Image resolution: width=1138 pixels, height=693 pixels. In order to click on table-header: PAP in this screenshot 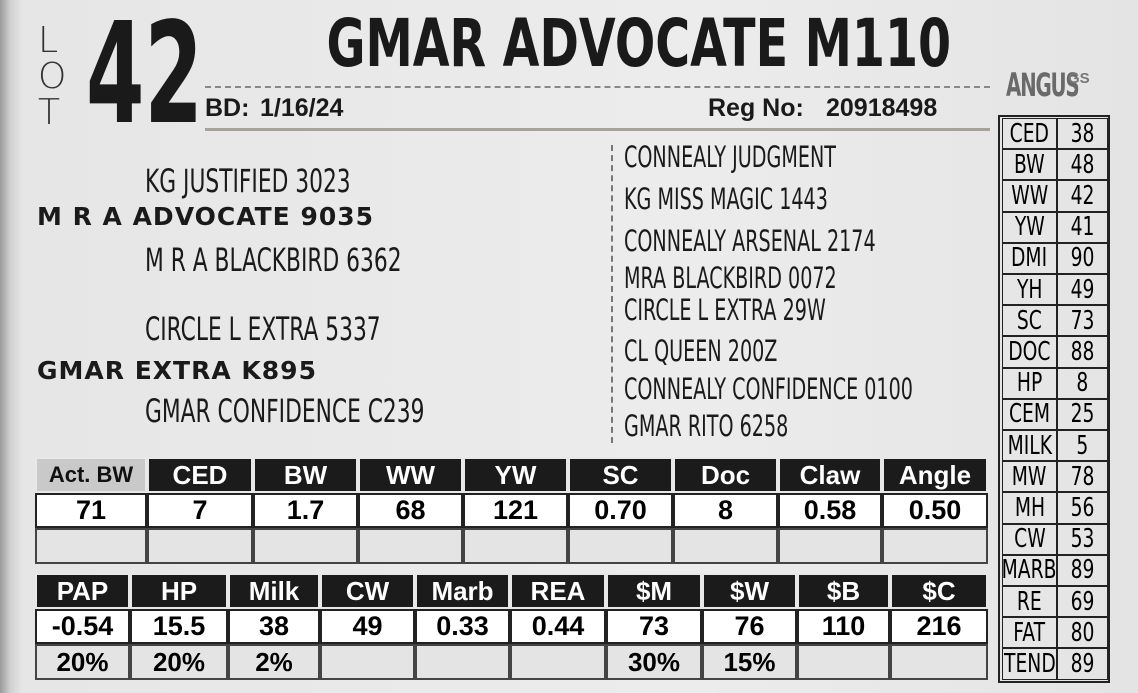, I will do `click(82, 591)`.